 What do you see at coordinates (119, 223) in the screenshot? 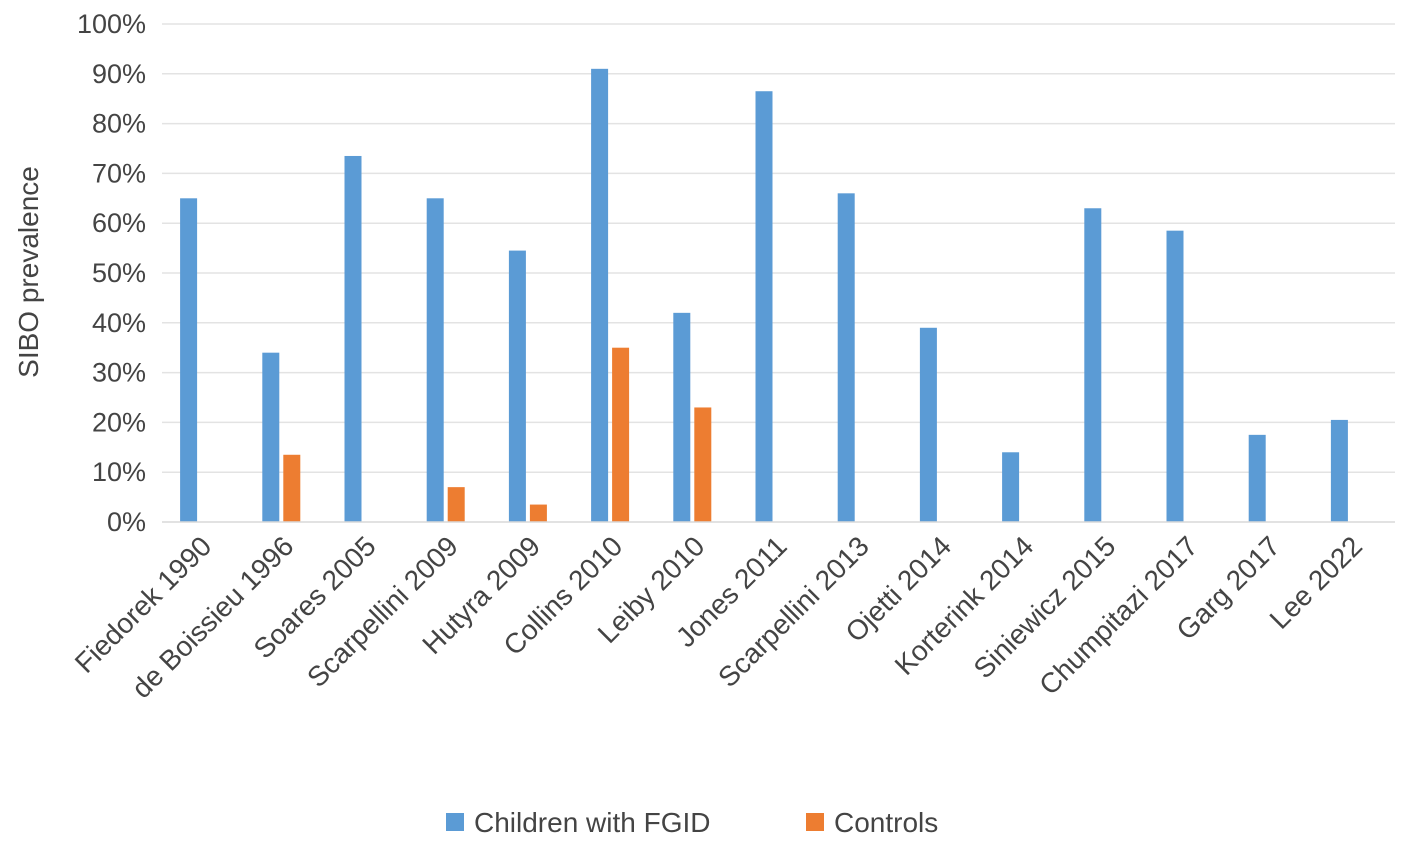
I see `y-tick-label: 60%` at bounding box center [119, 223].